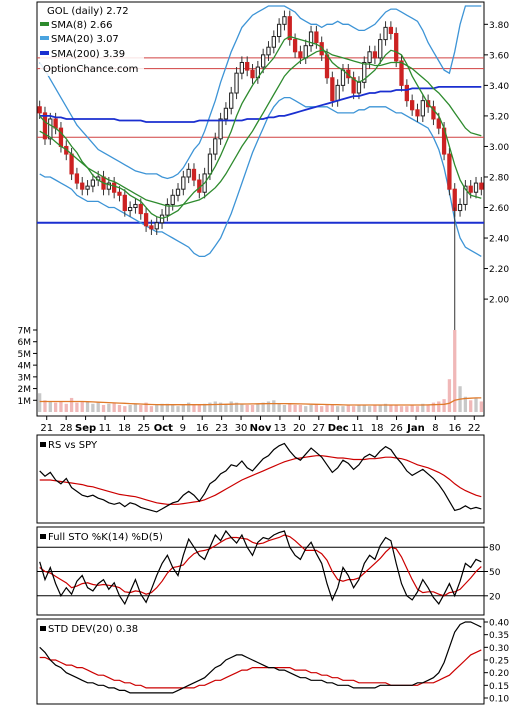 The height and width of the screenshot is (710, 526). What do you see at coordinates (183, 428) in the screenshot?
I see `x-tick-label: 9` at bounding box center [183, 428].